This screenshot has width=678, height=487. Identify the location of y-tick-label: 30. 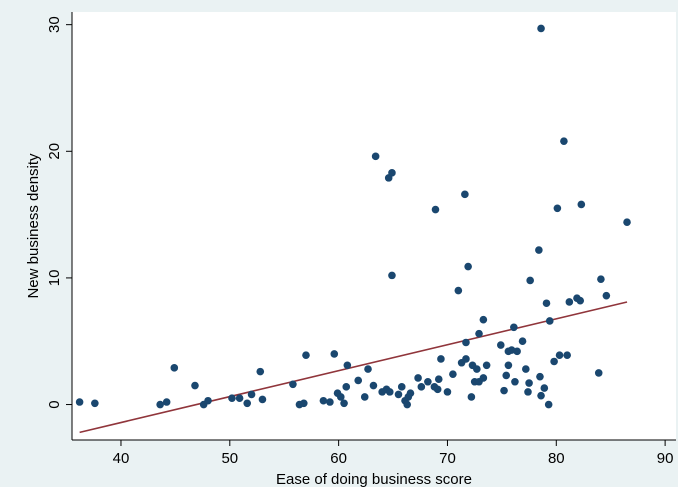
(54, 24).